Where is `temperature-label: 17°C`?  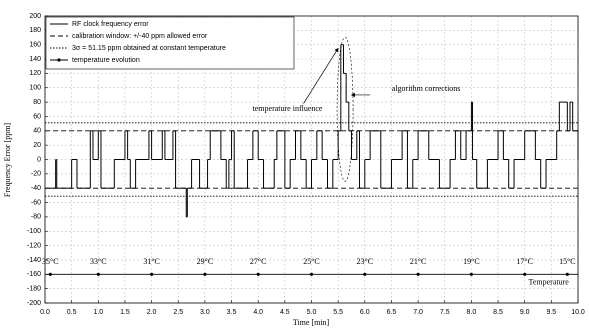 temperature-label: 17°C is located at coordinates (524, 261).